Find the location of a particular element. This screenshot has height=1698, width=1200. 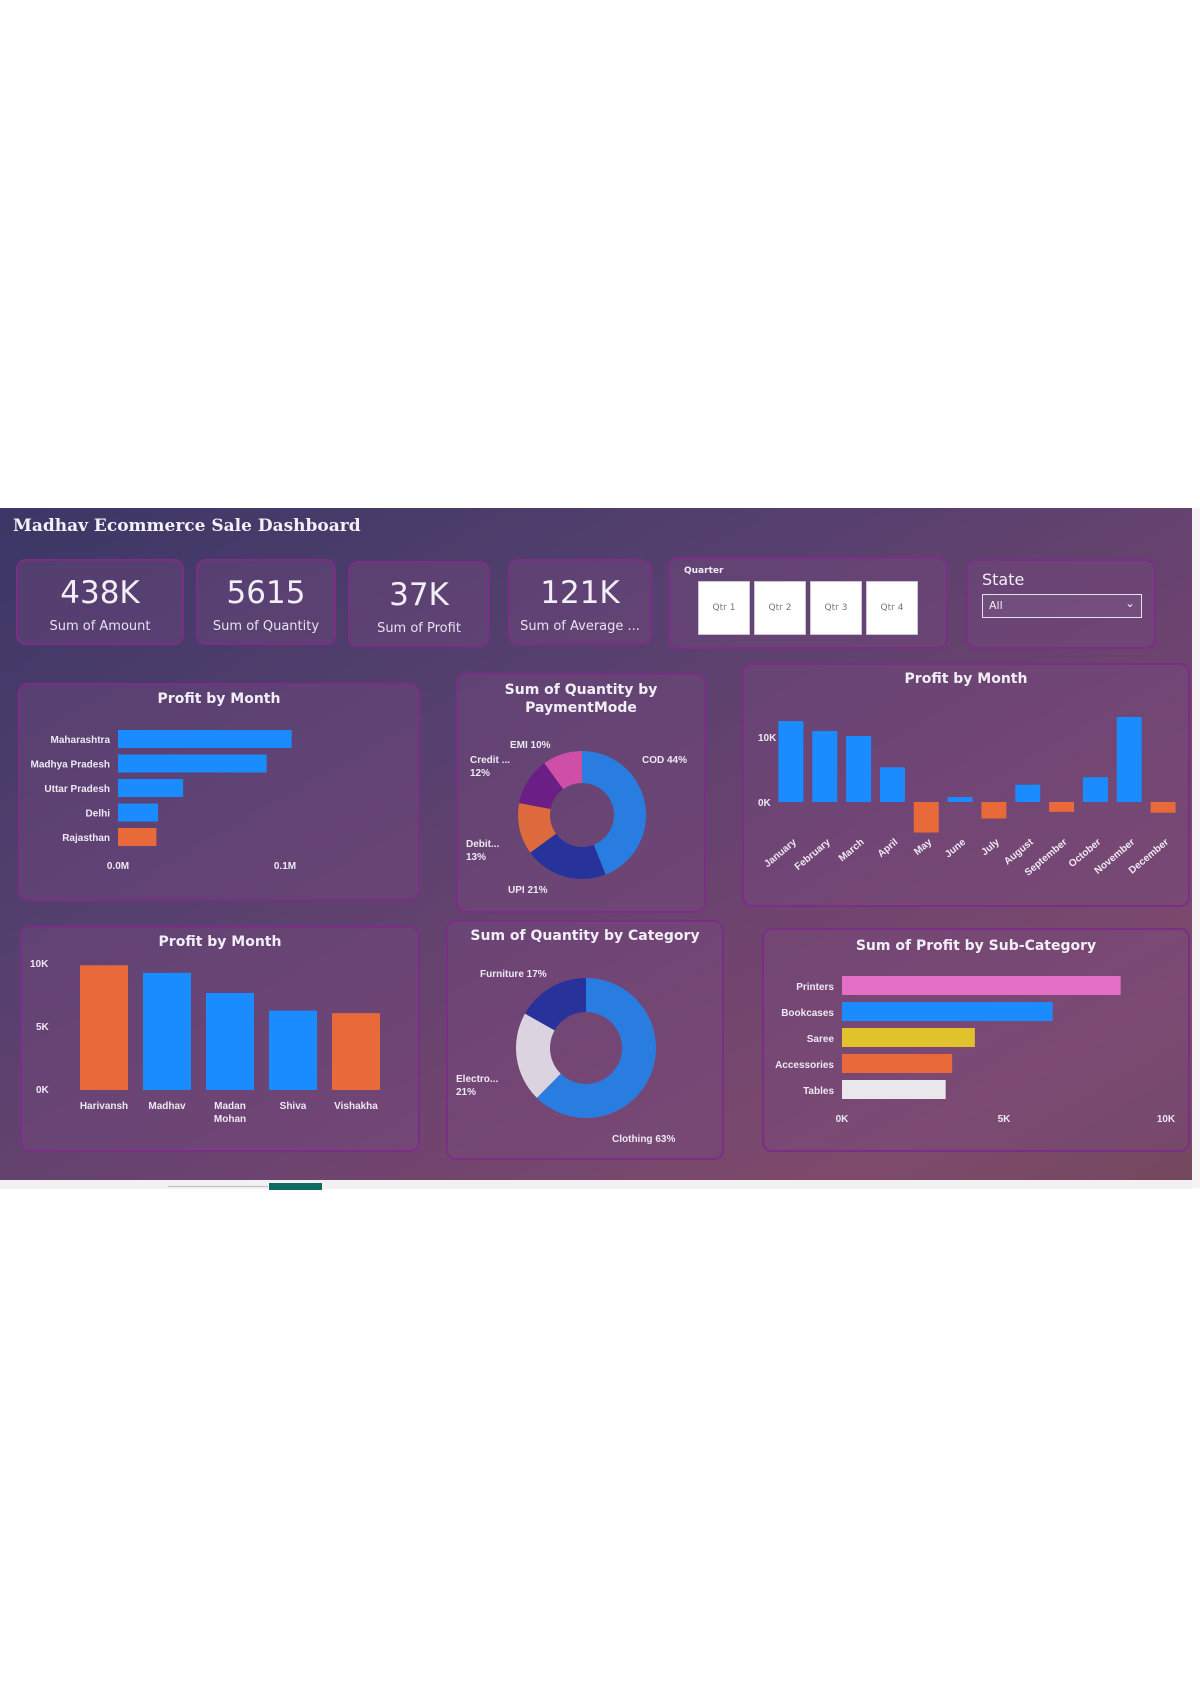

kpi-card-quantity: 5615 Sum of Quantity is located at coordinates (266, 602).